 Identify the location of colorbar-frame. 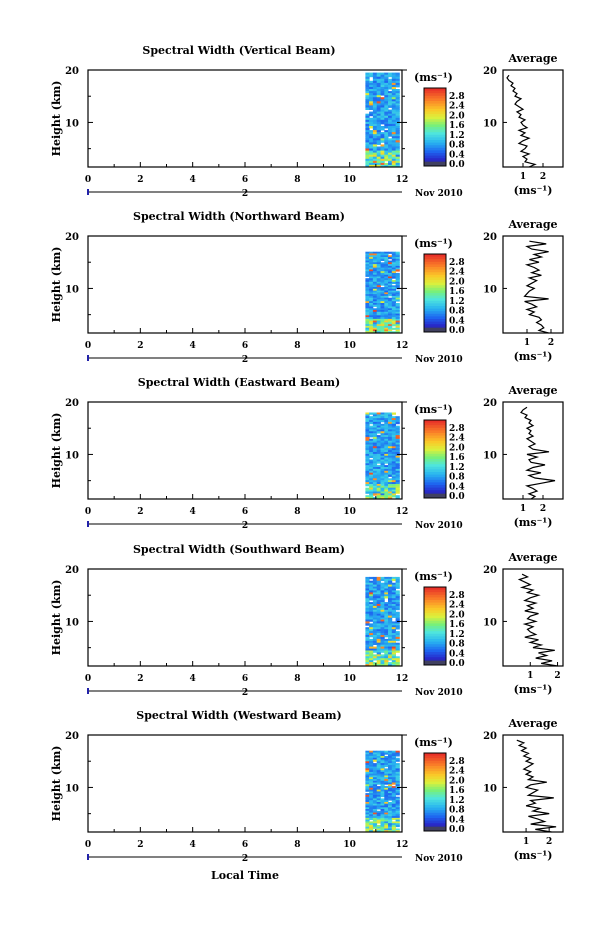
(435, 459).